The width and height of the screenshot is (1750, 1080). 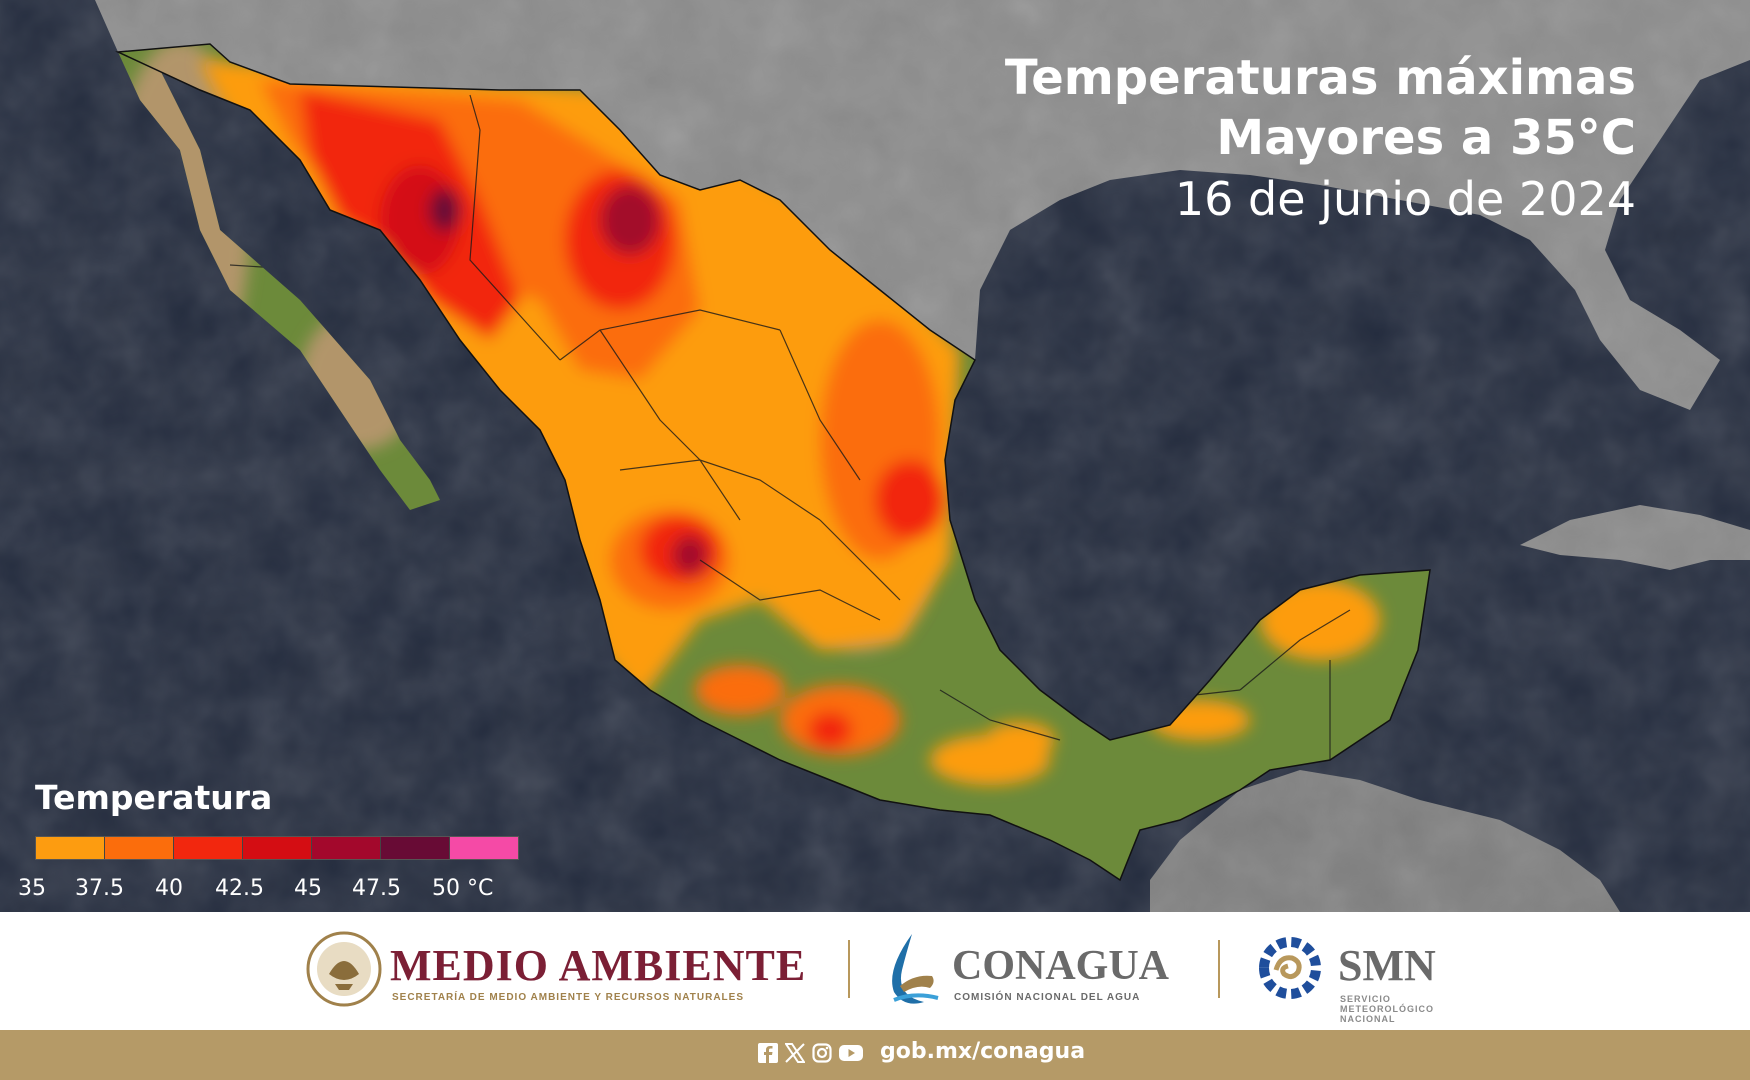 What do you see at coordinates (875, 1055) in the screenshot?
I see `footer-bar: gob.mx/conagua` at bounding box center [875, 1055].